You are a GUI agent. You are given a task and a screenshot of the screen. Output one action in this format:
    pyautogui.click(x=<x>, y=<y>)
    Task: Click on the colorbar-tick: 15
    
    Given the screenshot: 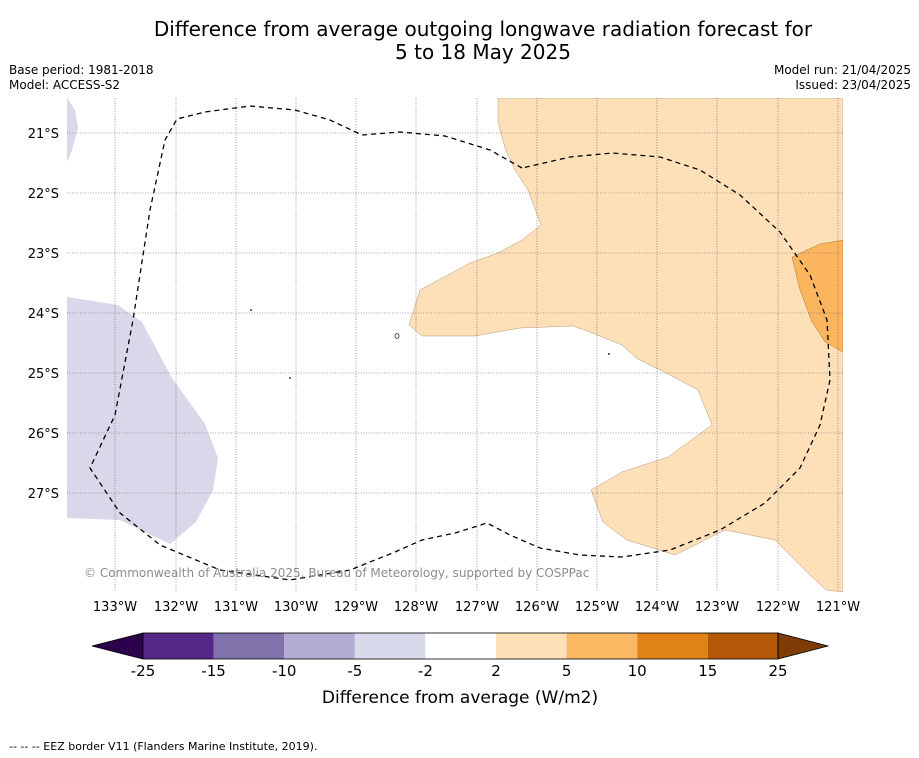 What is the action you would take?
    pyautogui.click(x=707, y=671)
    